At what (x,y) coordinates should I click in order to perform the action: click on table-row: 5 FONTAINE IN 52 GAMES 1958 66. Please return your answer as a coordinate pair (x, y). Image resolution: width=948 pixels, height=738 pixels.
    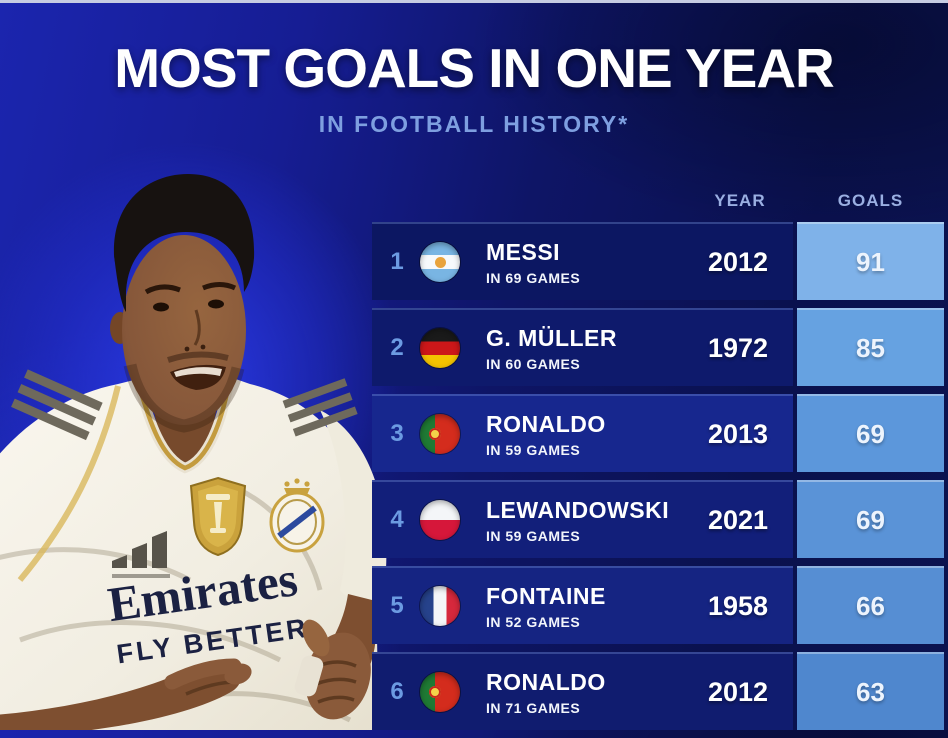
    Looking at the image, I should click on (660, 605).